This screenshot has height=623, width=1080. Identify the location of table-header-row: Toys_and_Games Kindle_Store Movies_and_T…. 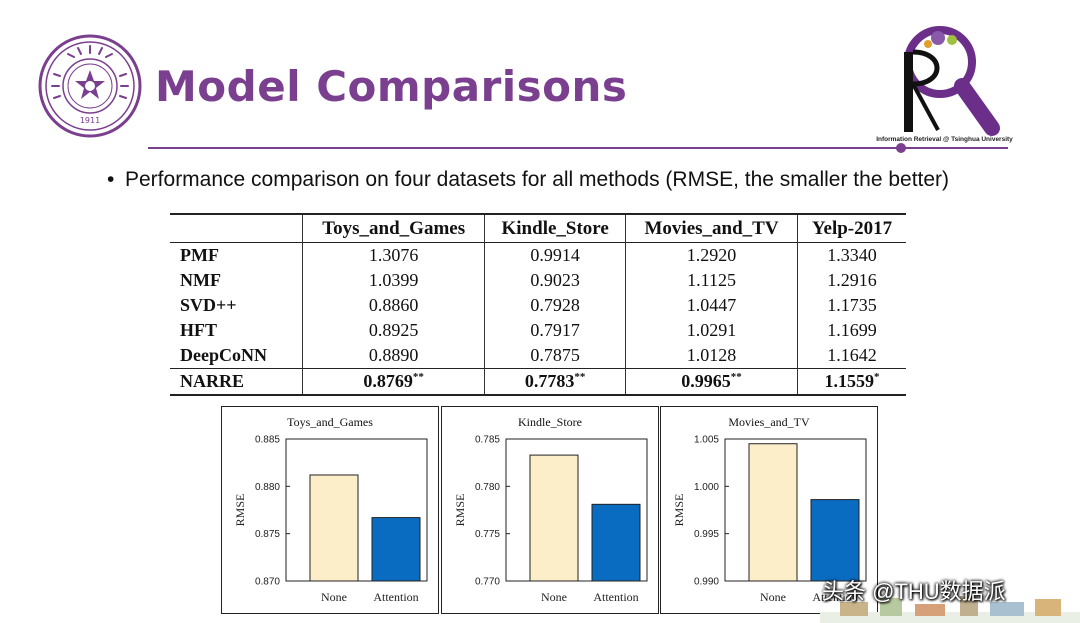
(538, 228).